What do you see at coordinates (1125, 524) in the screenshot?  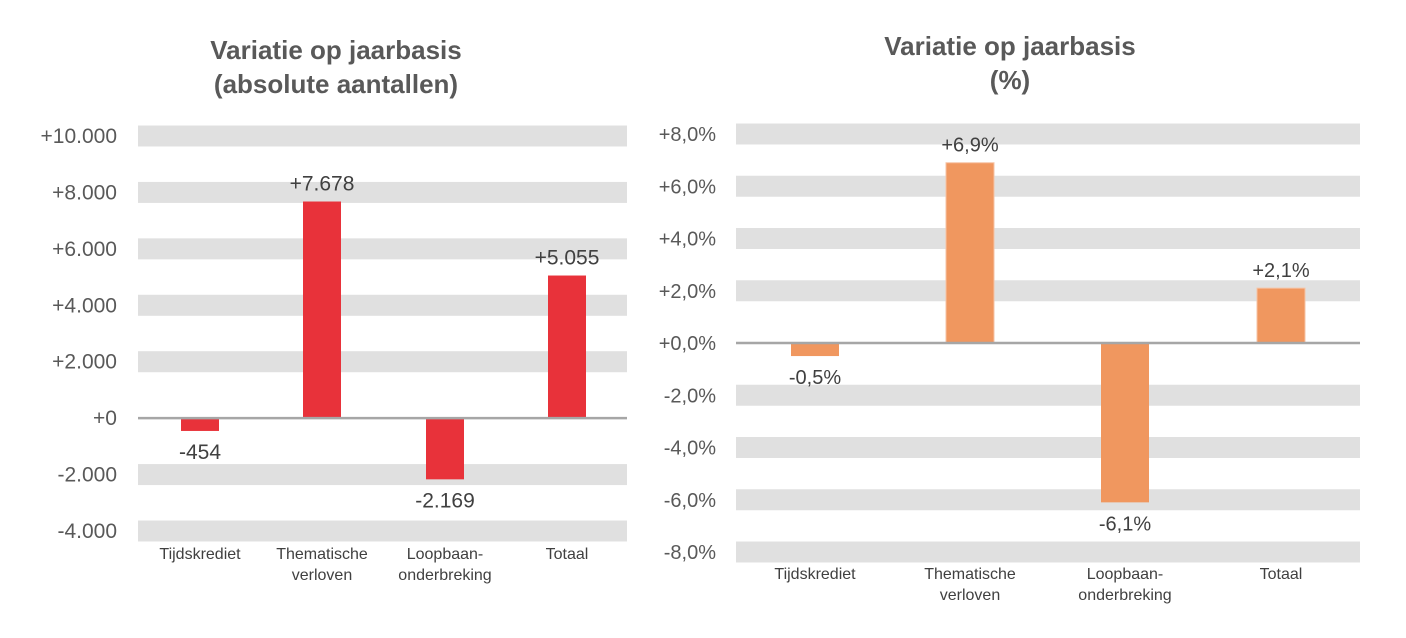 I see `data-label: -6,1%` at bounding box center [1125, 524].